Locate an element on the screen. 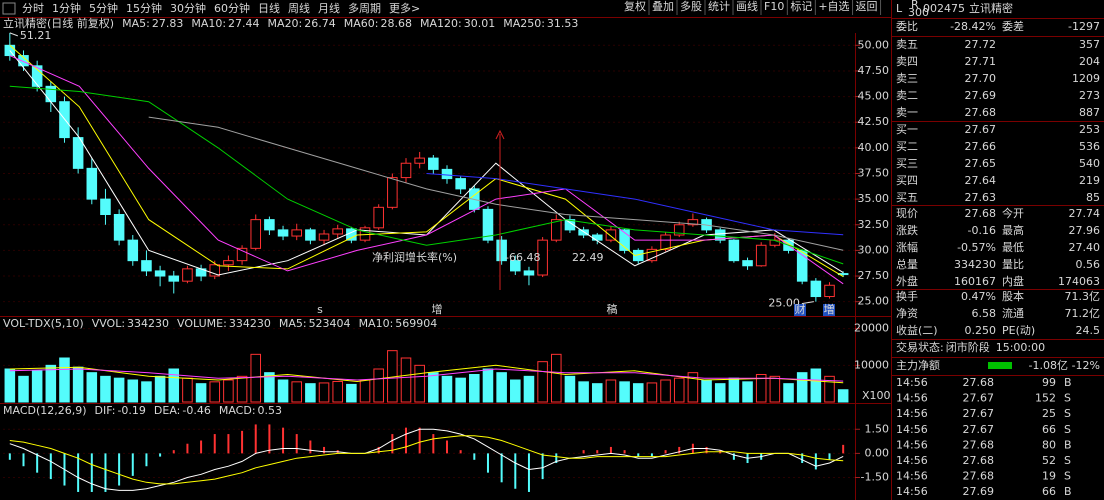 This screenshot has width=1104, height=500. trade-side: S is located at coordinates (1067, 460).